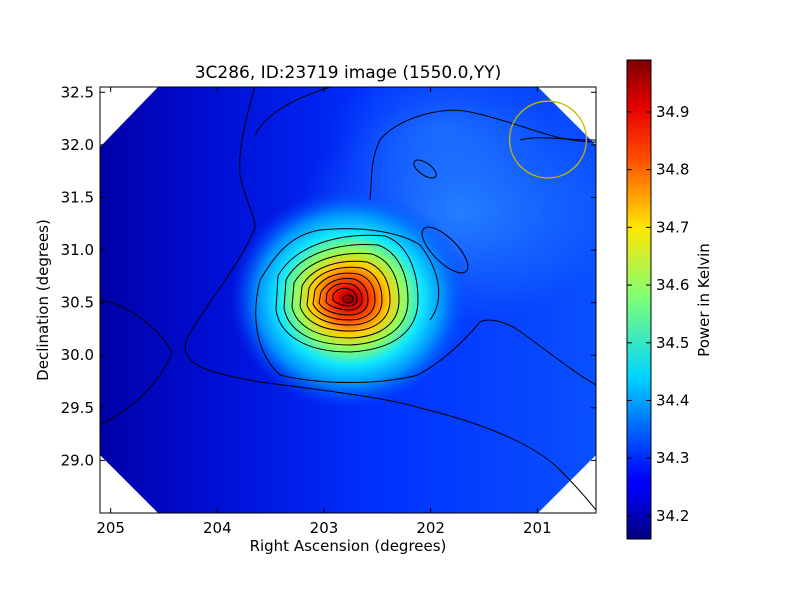 The height and width of the screenshot is (600, 800). Describe the element at coordinates (77, 197) in the screenshot. I see `y-tick-label: 31.5` at that location.